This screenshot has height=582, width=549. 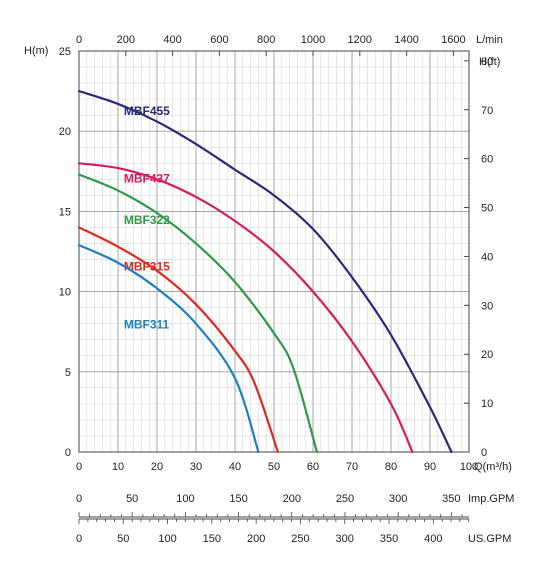 I want to click on top-tick-label: 400, so click(x=172, y=40).